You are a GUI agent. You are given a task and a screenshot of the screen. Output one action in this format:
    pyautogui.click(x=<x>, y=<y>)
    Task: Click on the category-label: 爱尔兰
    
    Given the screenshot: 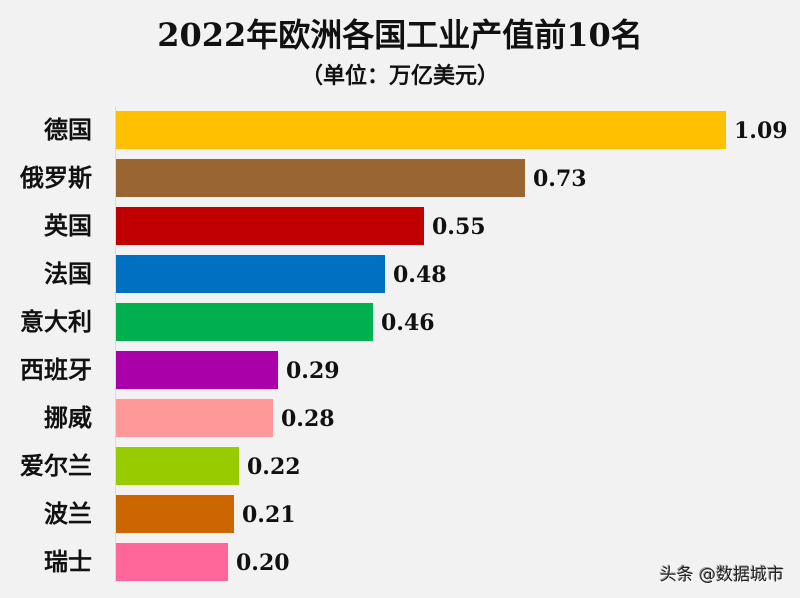 What is the action you would take?
    pyautogui.click(x=56, y=466)
    